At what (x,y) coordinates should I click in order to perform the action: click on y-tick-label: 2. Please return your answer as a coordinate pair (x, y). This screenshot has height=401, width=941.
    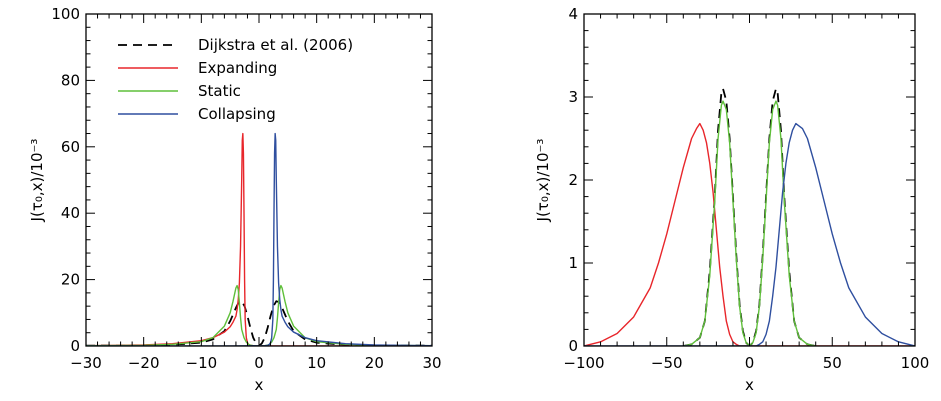
    Looking at the image, I should click on (573, 180).